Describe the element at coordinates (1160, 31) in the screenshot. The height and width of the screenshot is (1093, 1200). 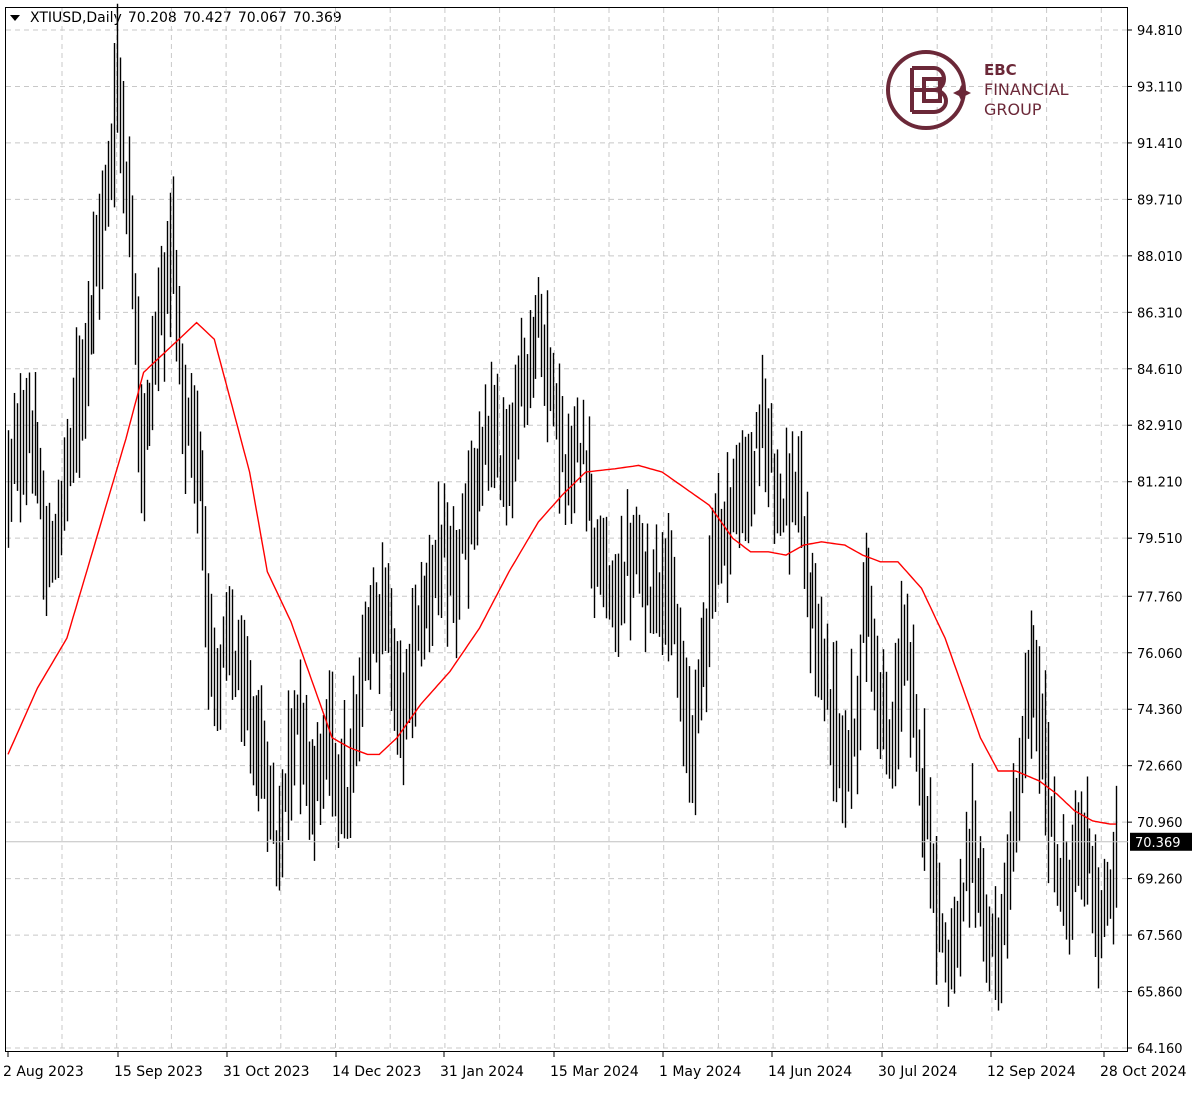
I see `y-tick-label: 94.810` at that location.